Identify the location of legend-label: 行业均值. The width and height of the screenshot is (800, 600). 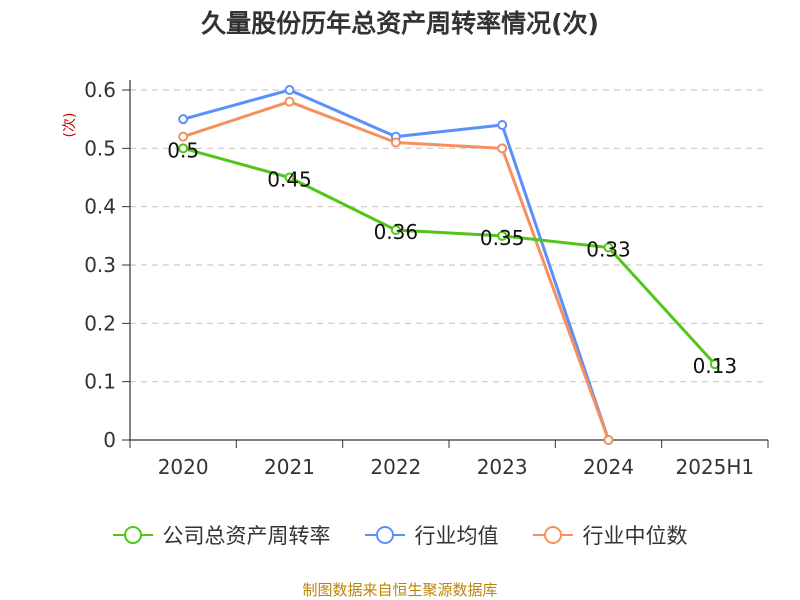
(456, 536).